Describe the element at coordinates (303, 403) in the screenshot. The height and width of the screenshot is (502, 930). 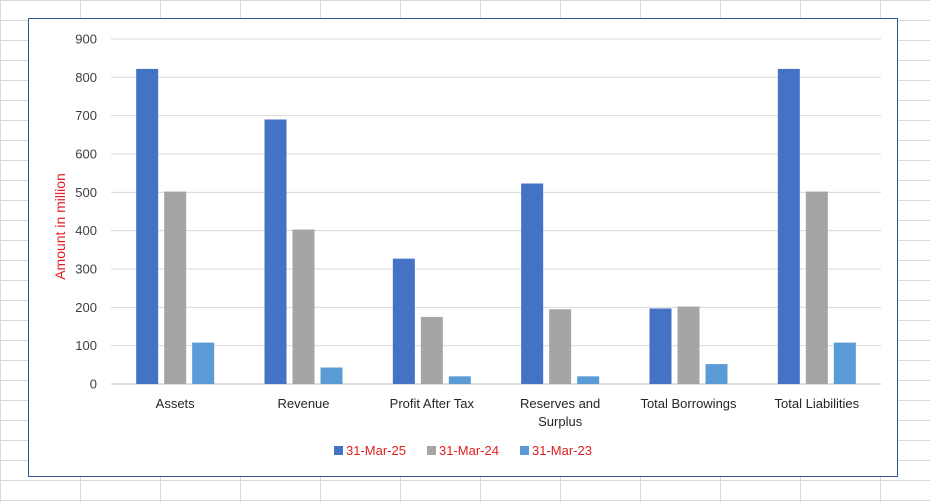
I see `x-category-label: Revenue` at that location.